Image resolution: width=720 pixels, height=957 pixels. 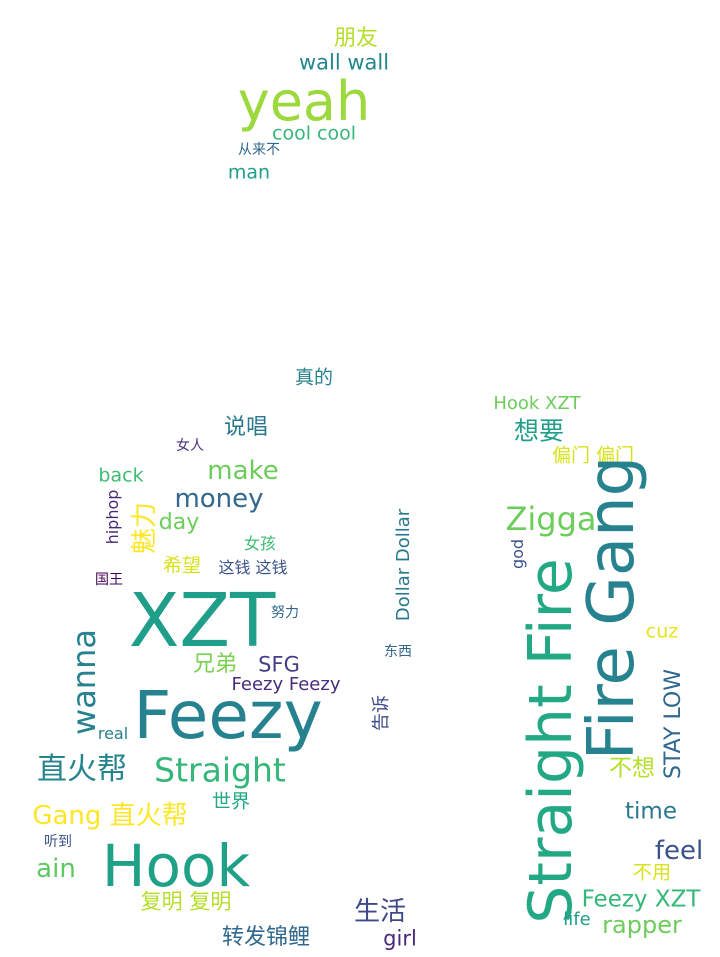 What do you see at coordinates (551, 519) in the screenshot?
I see `word-zigga: Zigga` at bounding box center [551, 519].